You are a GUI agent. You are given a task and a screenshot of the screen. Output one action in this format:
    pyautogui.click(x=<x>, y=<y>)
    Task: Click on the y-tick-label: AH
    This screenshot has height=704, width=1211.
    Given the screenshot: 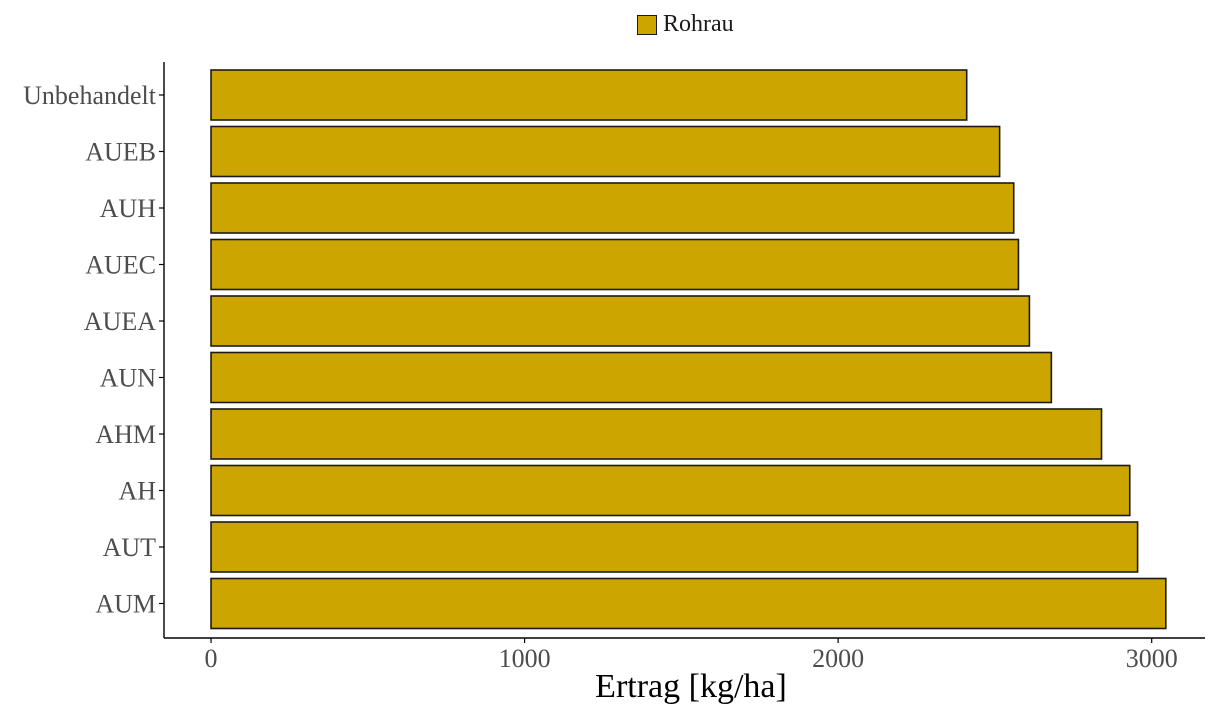 What is the action you would take?
    pyautogui.click(x=137, y=491)
    